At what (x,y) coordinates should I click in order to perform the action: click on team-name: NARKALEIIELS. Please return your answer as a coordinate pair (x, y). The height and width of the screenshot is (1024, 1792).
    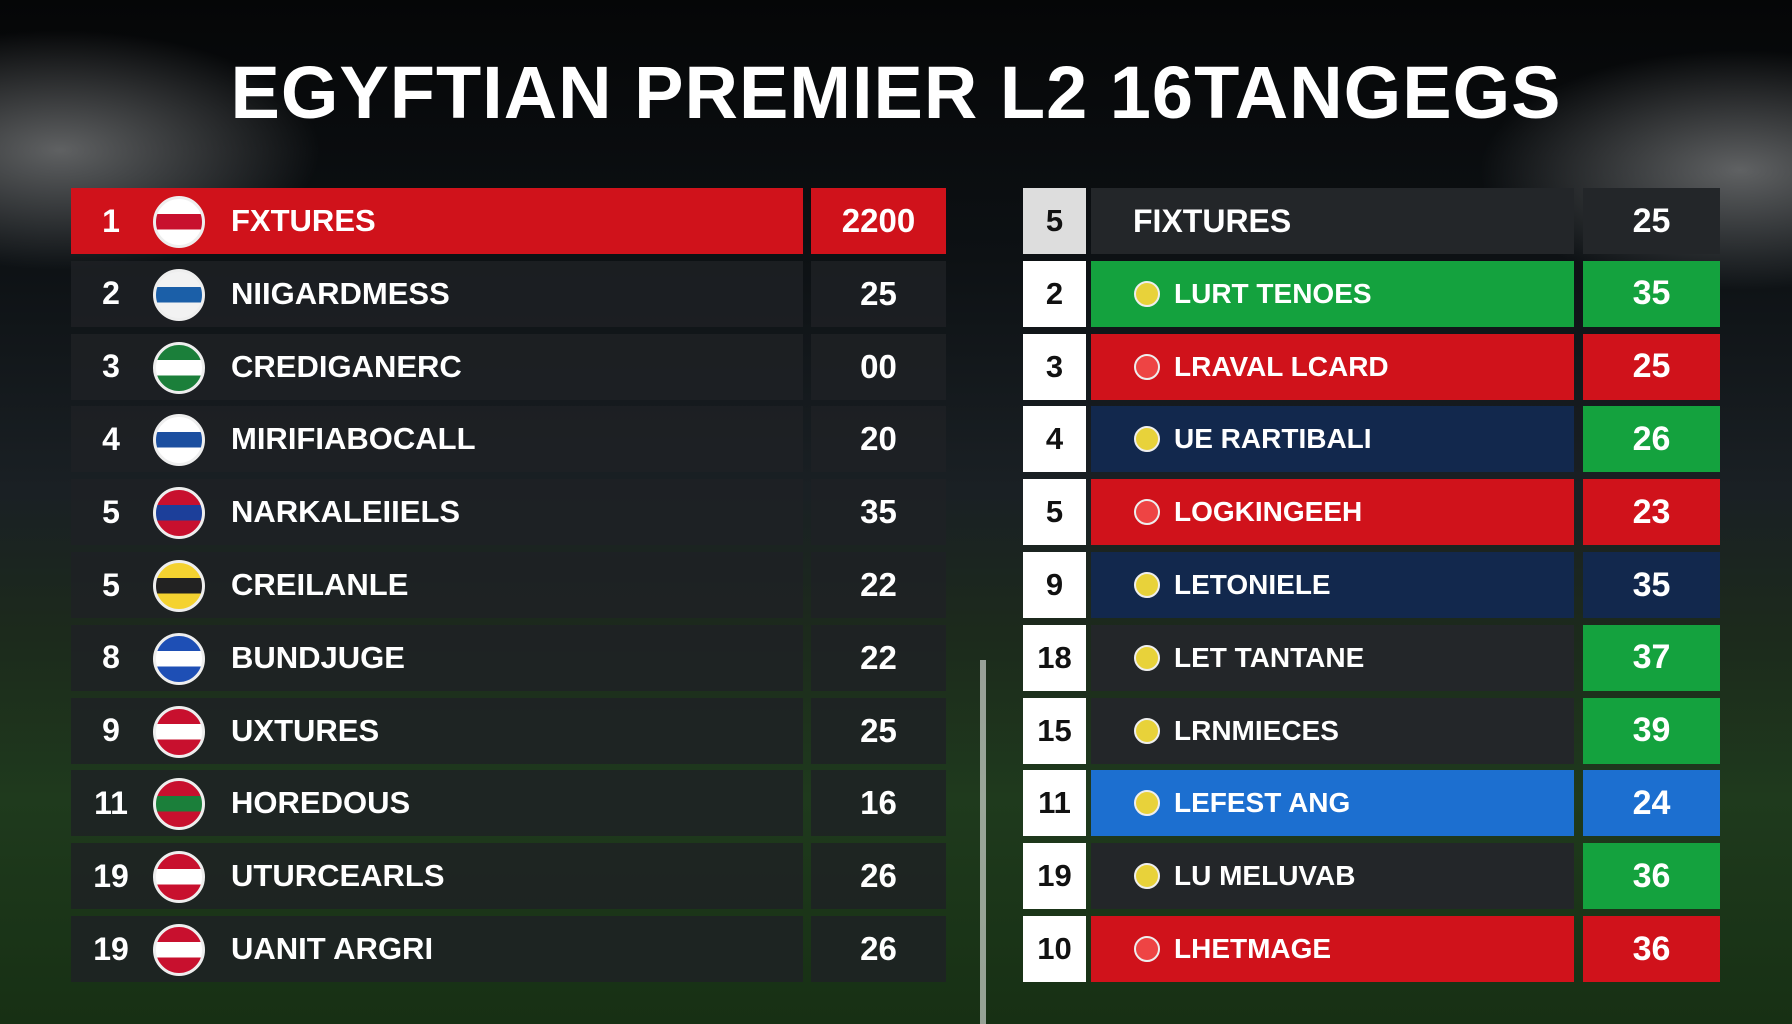
    Looking at the image, I should click on (346, 512).